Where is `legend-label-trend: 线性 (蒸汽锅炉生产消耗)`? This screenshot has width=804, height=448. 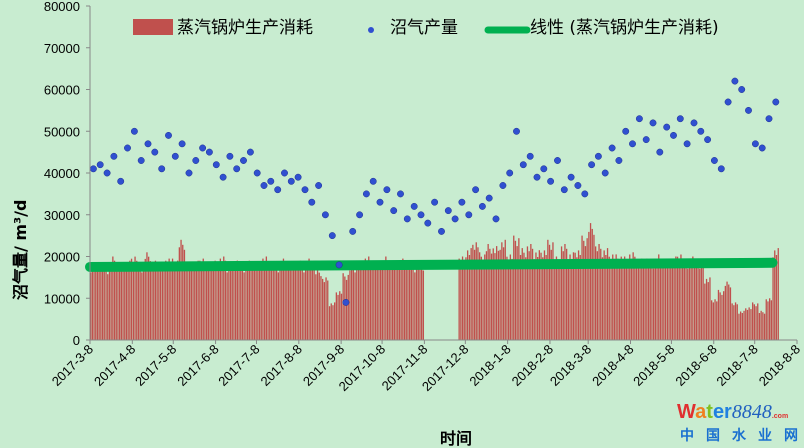
legend-label-trend: 线性 (蒸汽锅炉生产消耗) is located at coordinates (624, 28).